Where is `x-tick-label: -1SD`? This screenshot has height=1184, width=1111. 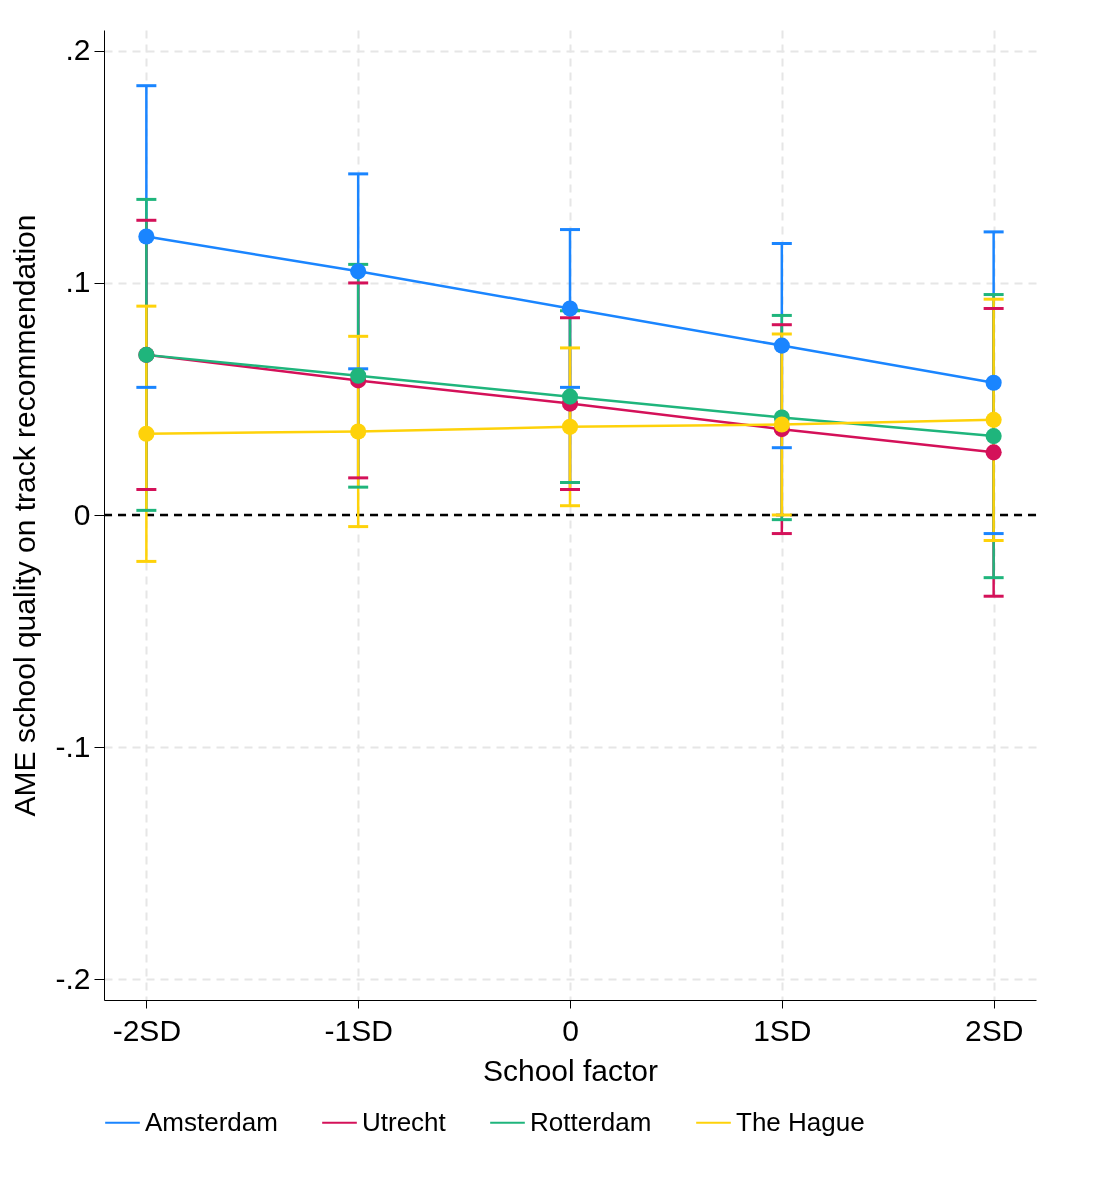
x-tick-label: -1SD is located at coordinates (358, 1030).